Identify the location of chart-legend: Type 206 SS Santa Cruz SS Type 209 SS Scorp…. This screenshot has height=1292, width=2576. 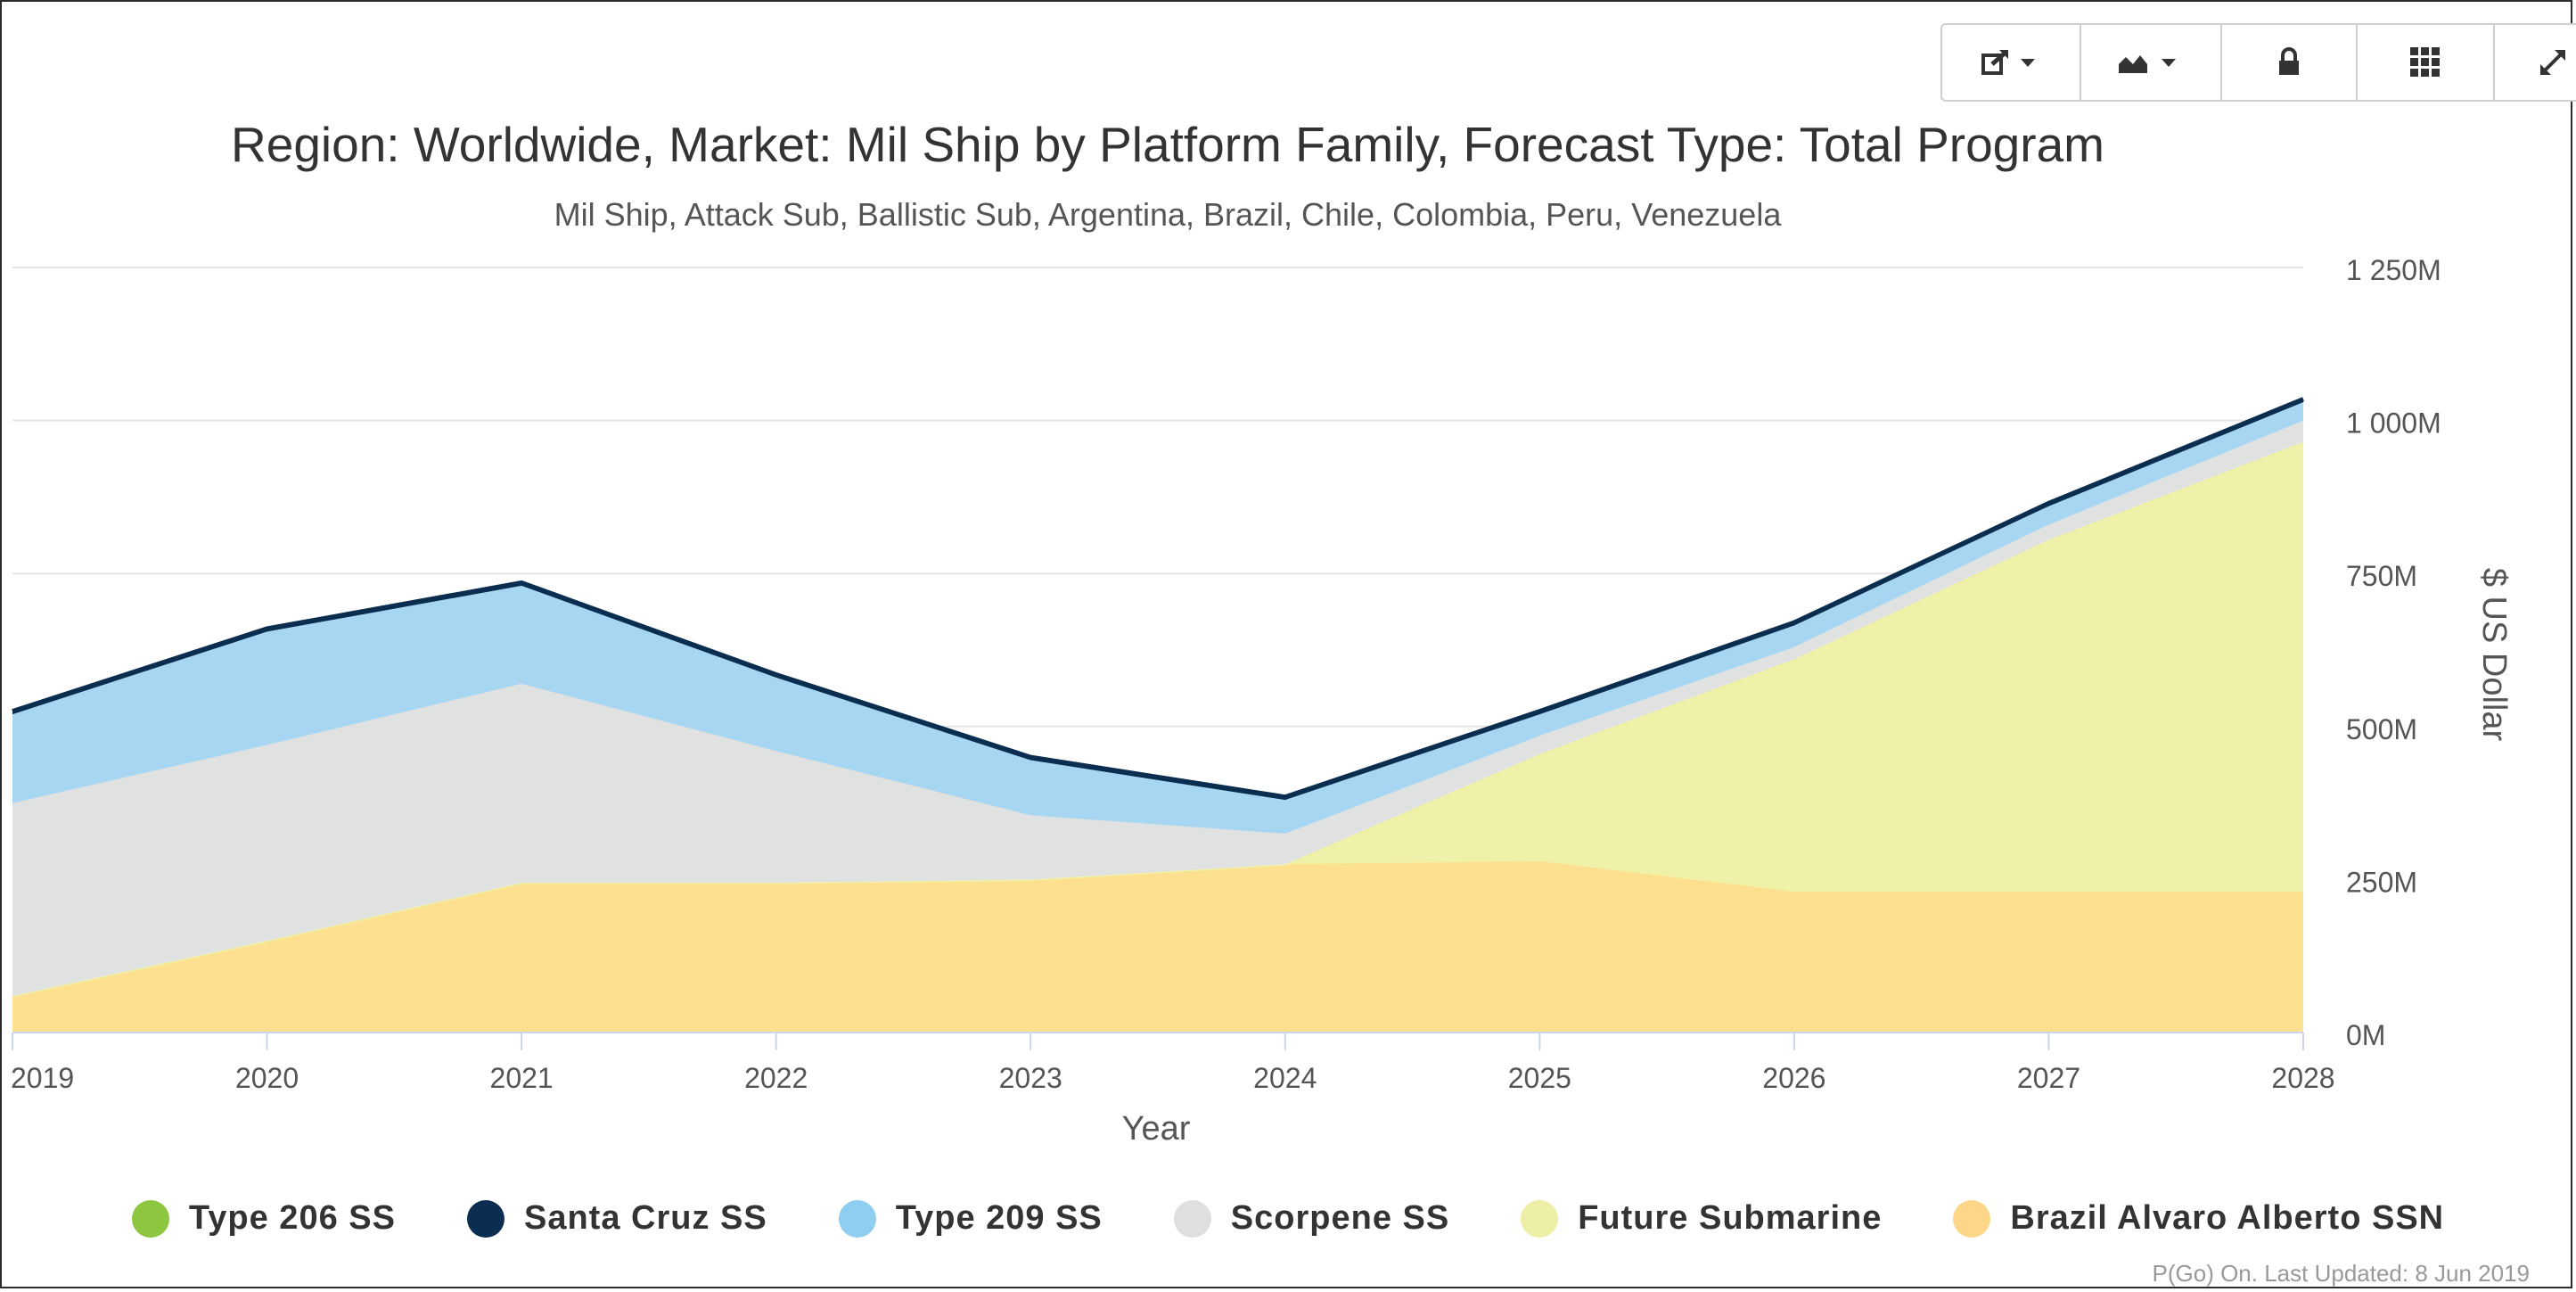
(1288, 1218).